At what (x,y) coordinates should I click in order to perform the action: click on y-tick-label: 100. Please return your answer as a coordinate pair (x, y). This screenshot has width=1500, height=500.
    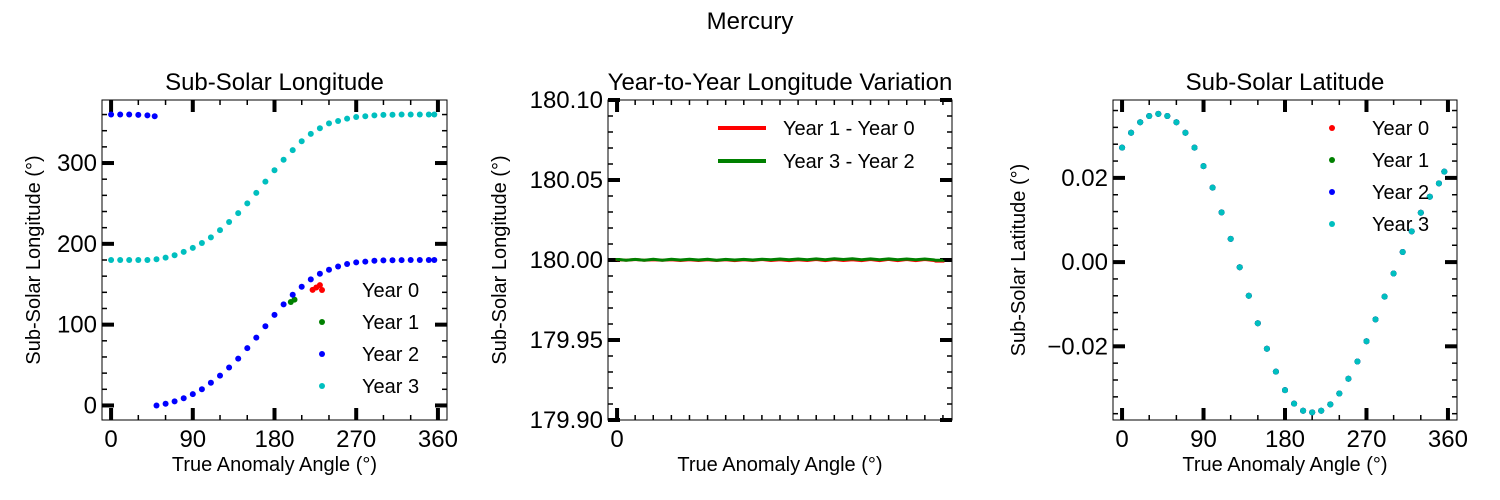
    Looking at the image, I should click on (77, 325).